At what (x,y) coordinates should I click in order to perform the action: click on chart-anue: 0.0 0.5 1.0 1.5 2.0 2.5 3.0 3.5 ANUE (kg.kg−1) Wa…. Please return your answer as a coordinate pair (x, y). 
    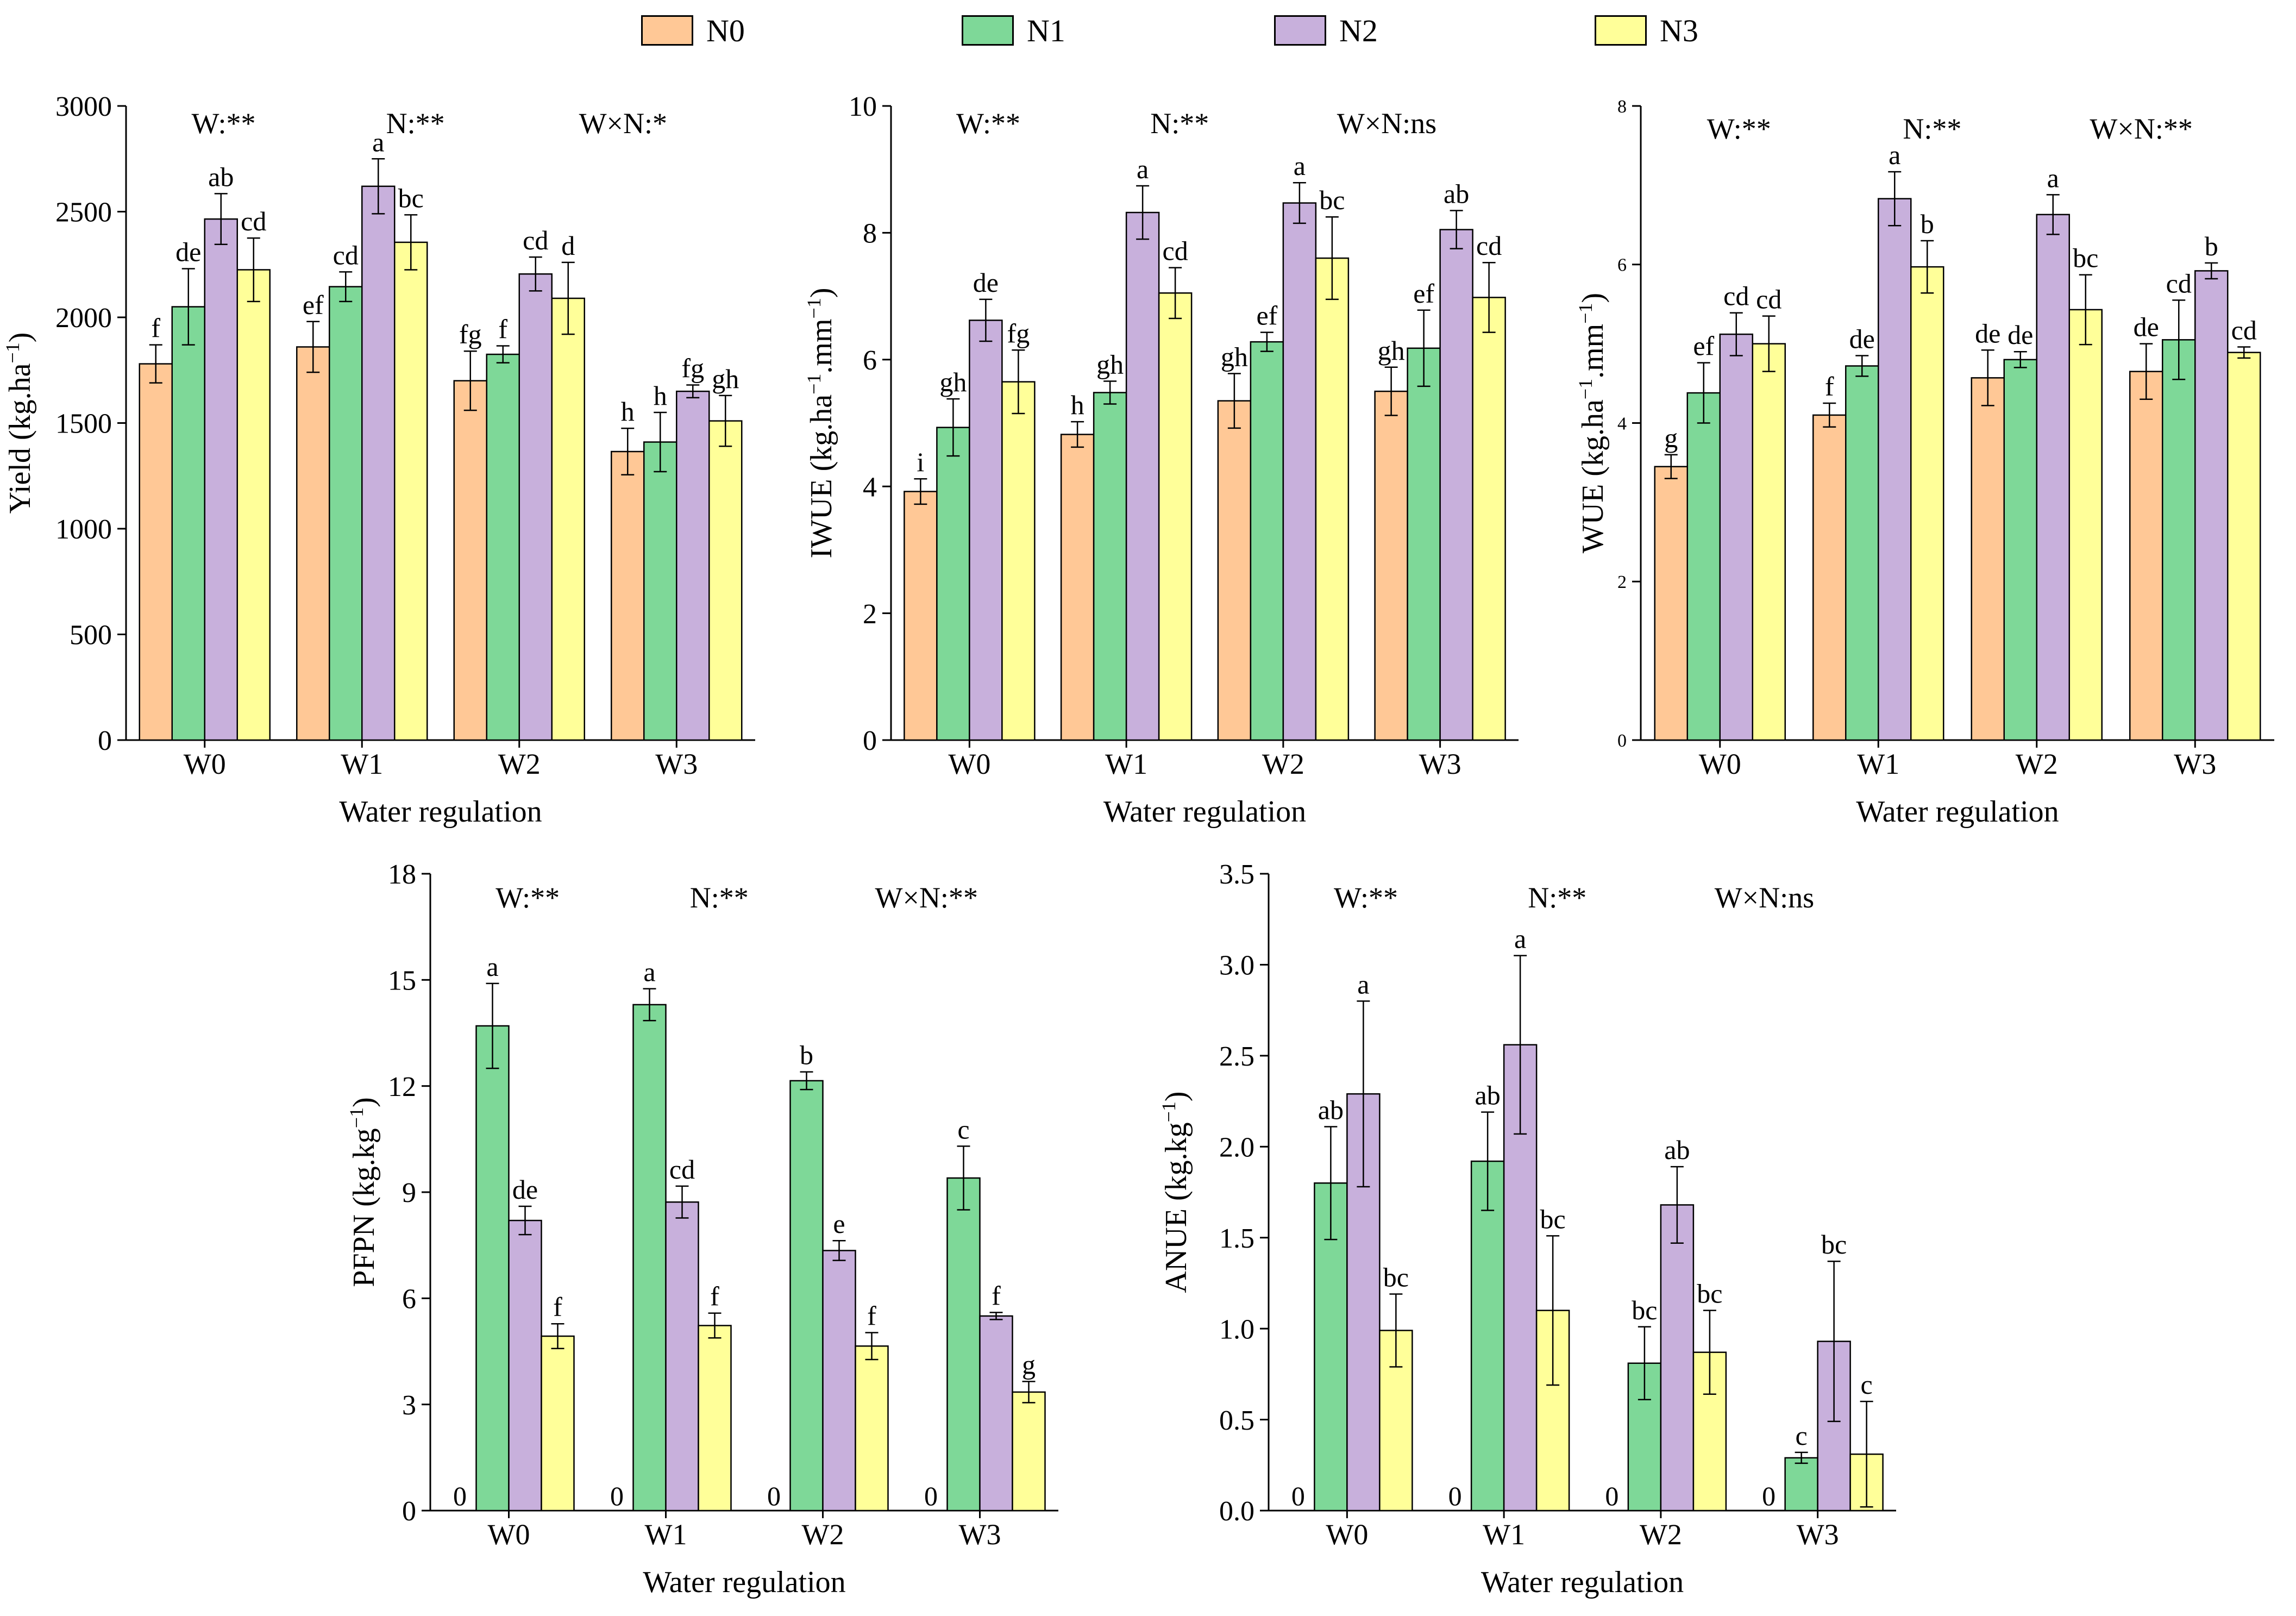
    Looking at the image, I should click on (1527, 1229).